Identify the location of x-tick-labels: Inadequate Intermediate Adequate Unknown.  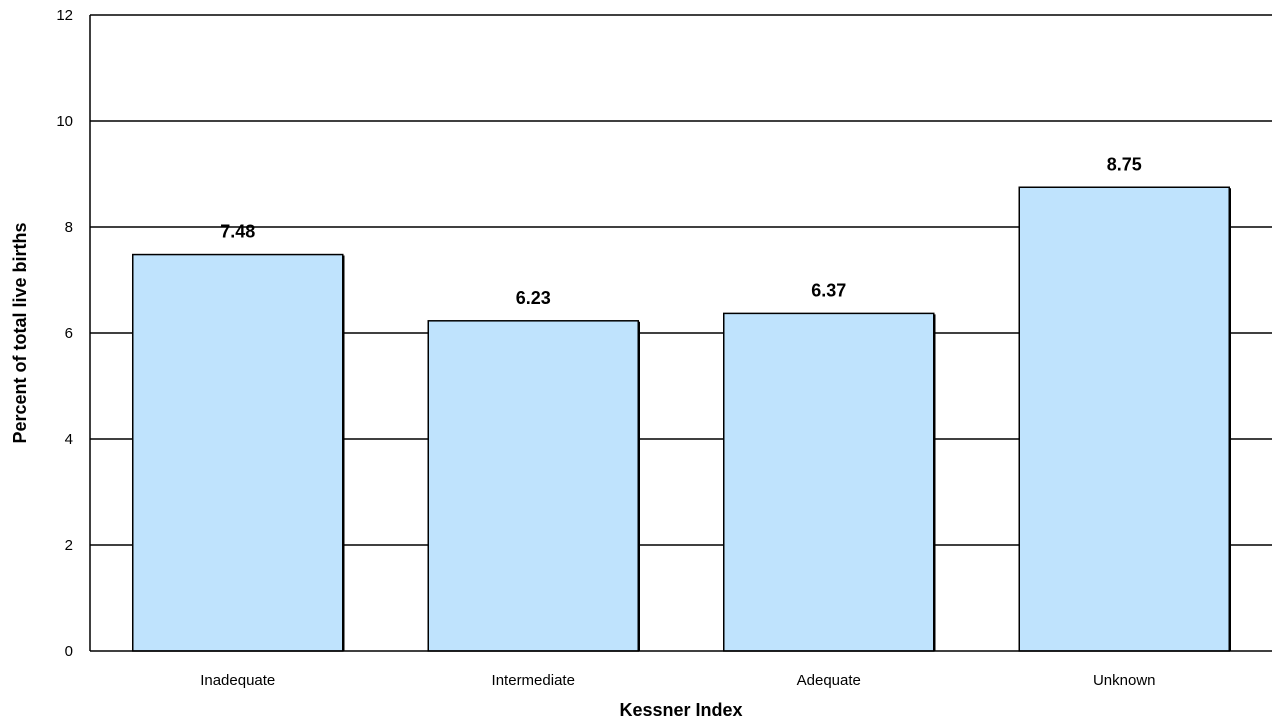
(677, 680).